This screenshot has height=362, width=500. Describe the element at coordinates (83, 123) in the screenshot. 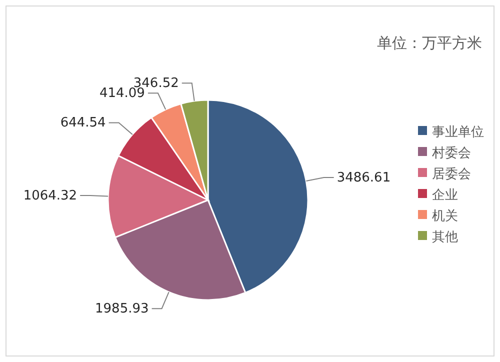

I see `data-label: 644.54` at that location.